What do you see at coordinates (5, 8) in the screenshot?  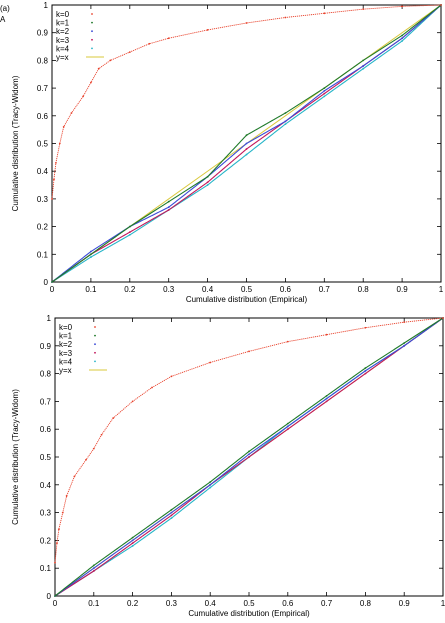 I see `panel-label-a: (a)` at bounding box center [5, 8].